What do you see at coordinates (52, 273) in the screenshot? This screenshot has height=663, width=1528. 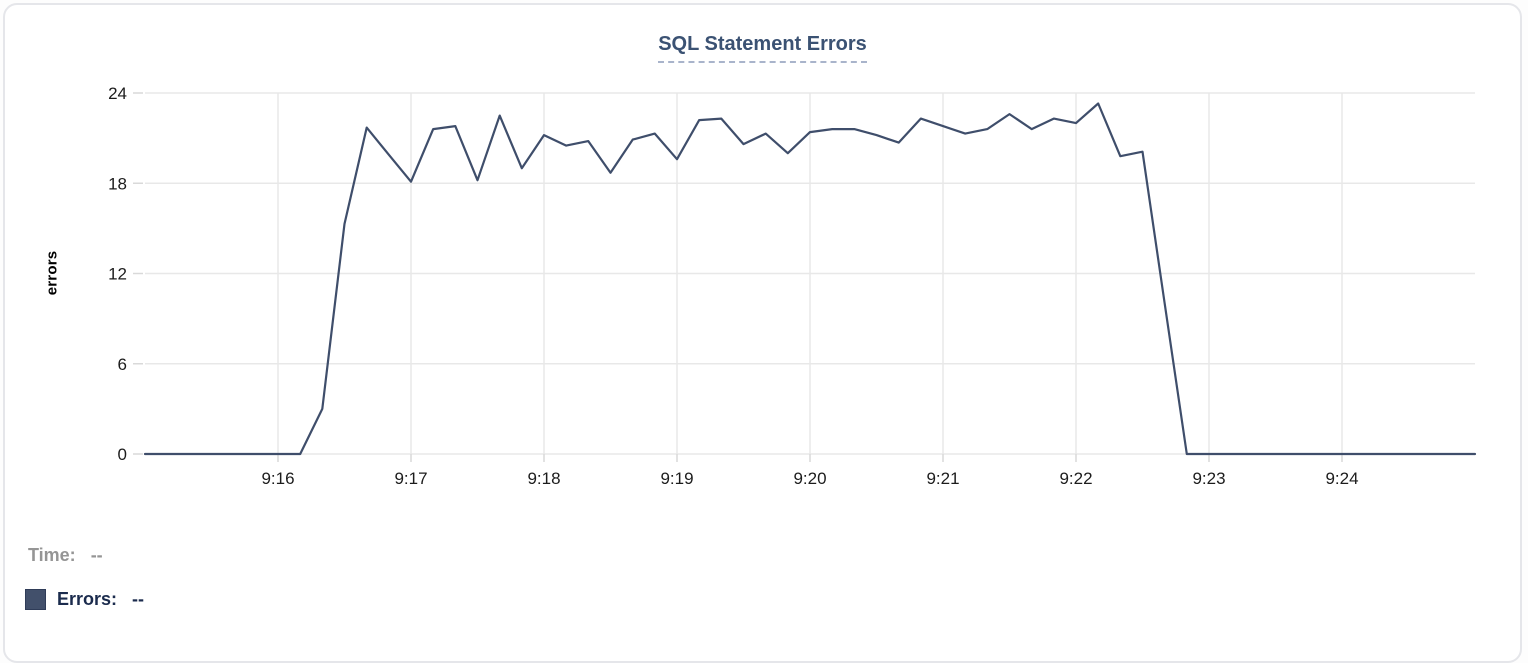 I see `y-axis-label: errors` at bounding box center [52, 273].